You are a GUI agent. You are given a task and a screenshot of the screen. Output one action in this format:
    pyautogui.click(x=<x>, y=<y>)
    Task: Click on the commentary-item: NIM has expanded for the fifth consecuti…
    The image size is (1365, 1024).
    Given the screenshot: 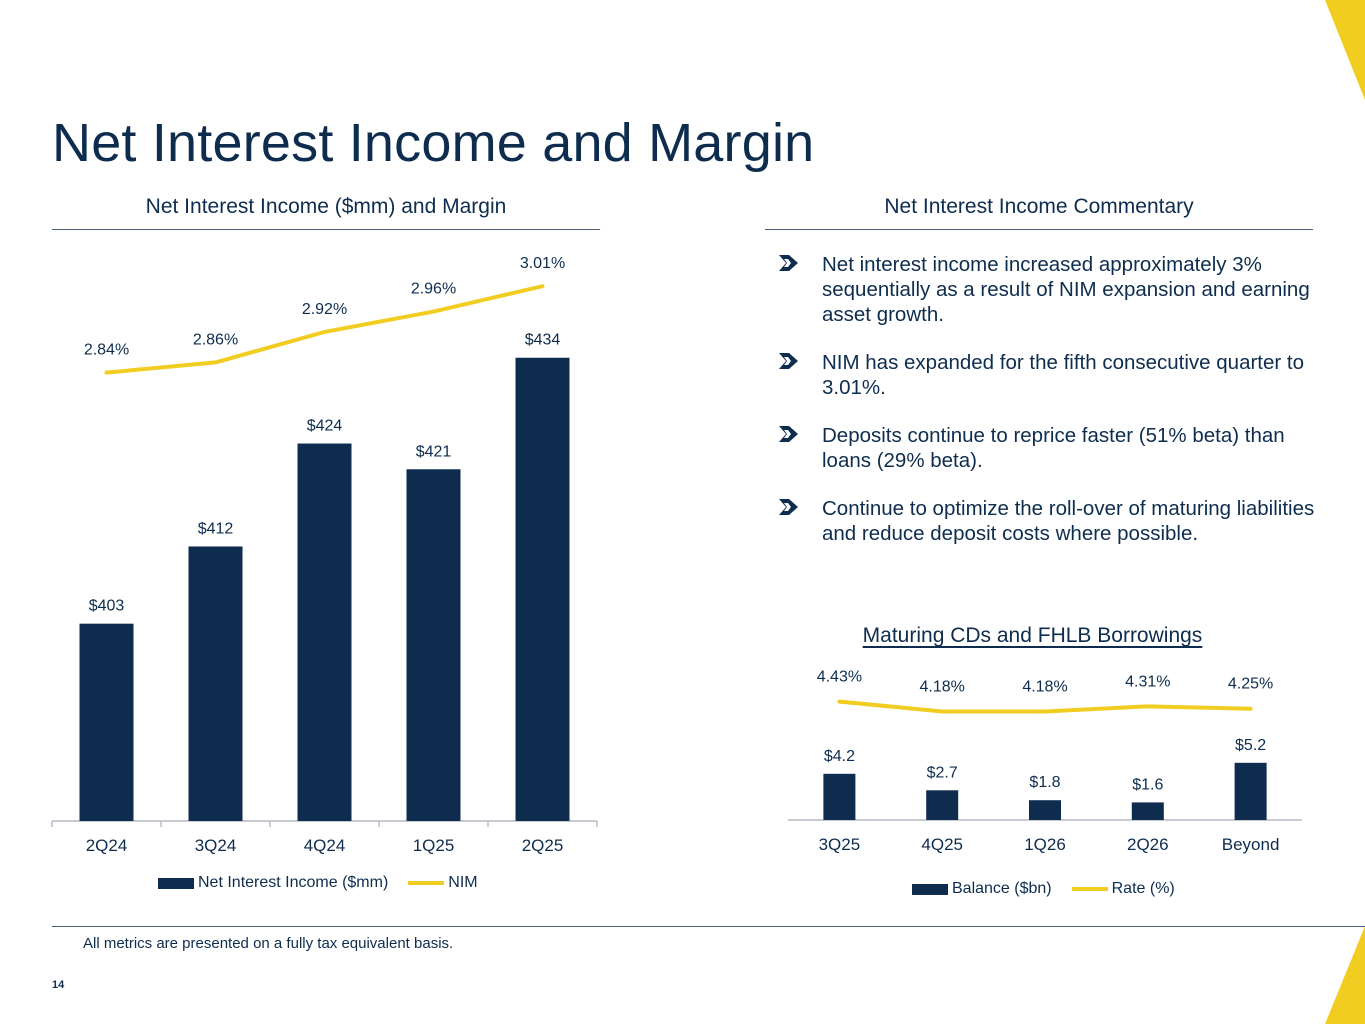 What is the action you would take?
    pyautogui.click(x=1048, y=375)
    